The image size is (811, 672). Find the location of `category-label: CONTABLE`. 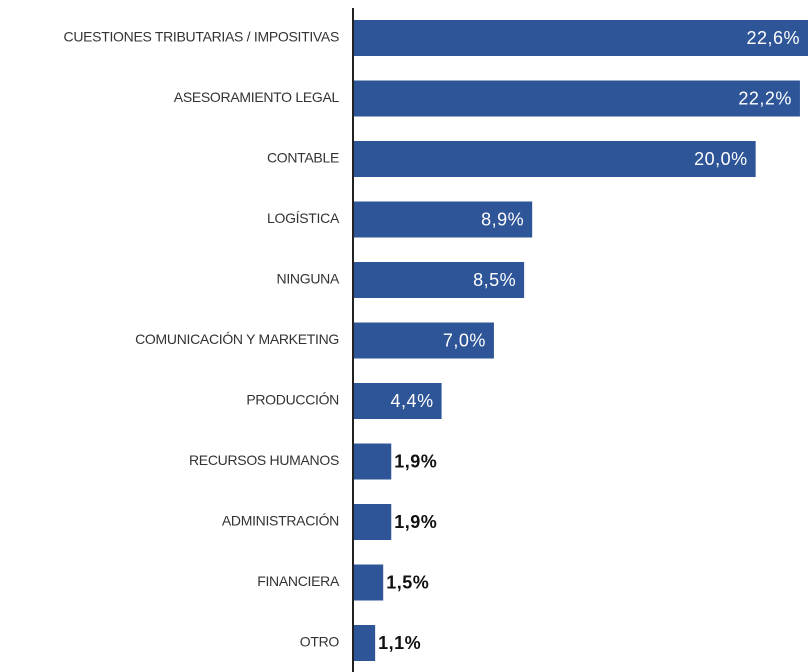

category-label: CONTABLE is located at coordinates (303, 158).